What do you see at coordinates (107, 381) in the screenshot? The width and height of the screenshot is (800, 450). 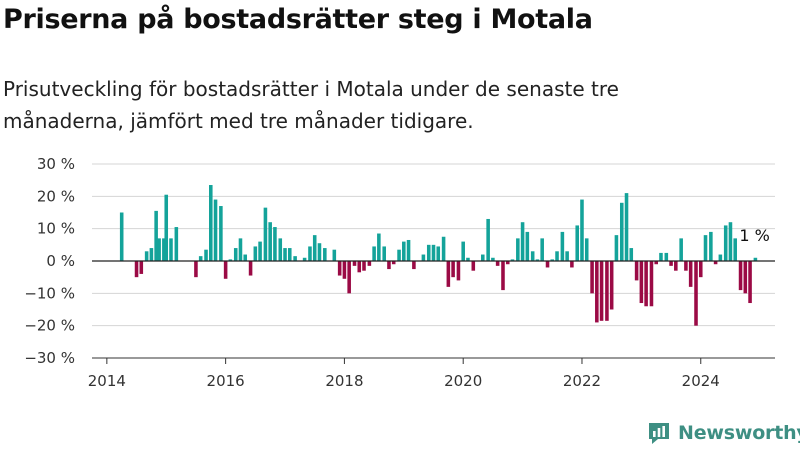 I see `x-tick-label: 2014` at bounding box center [107, 381].